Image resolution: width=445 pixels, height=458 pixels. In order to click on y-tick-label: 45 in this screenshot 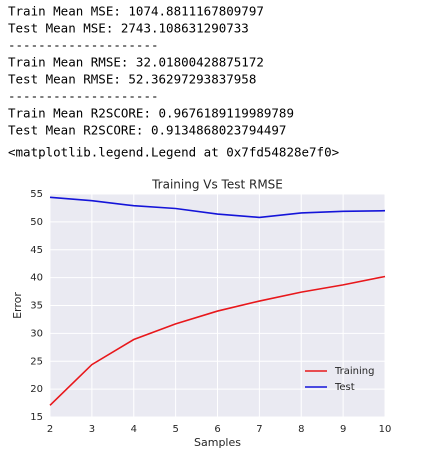, I will do `click(36, 250)`.